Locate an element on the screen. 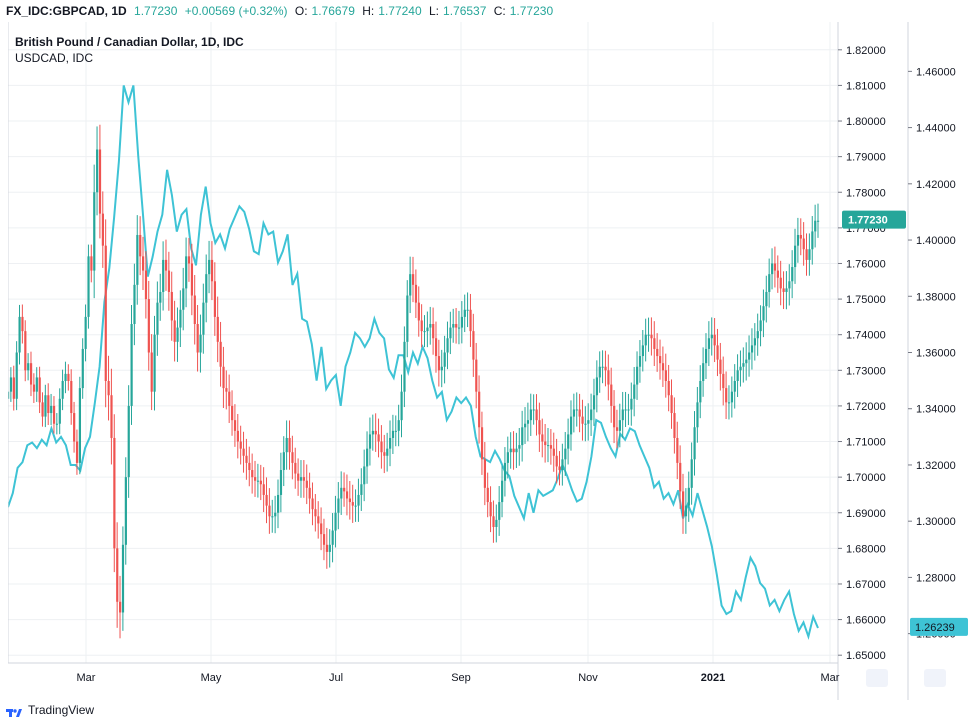 The image size is (968, 721). close-label: C: is located at coordinates (499, 11).